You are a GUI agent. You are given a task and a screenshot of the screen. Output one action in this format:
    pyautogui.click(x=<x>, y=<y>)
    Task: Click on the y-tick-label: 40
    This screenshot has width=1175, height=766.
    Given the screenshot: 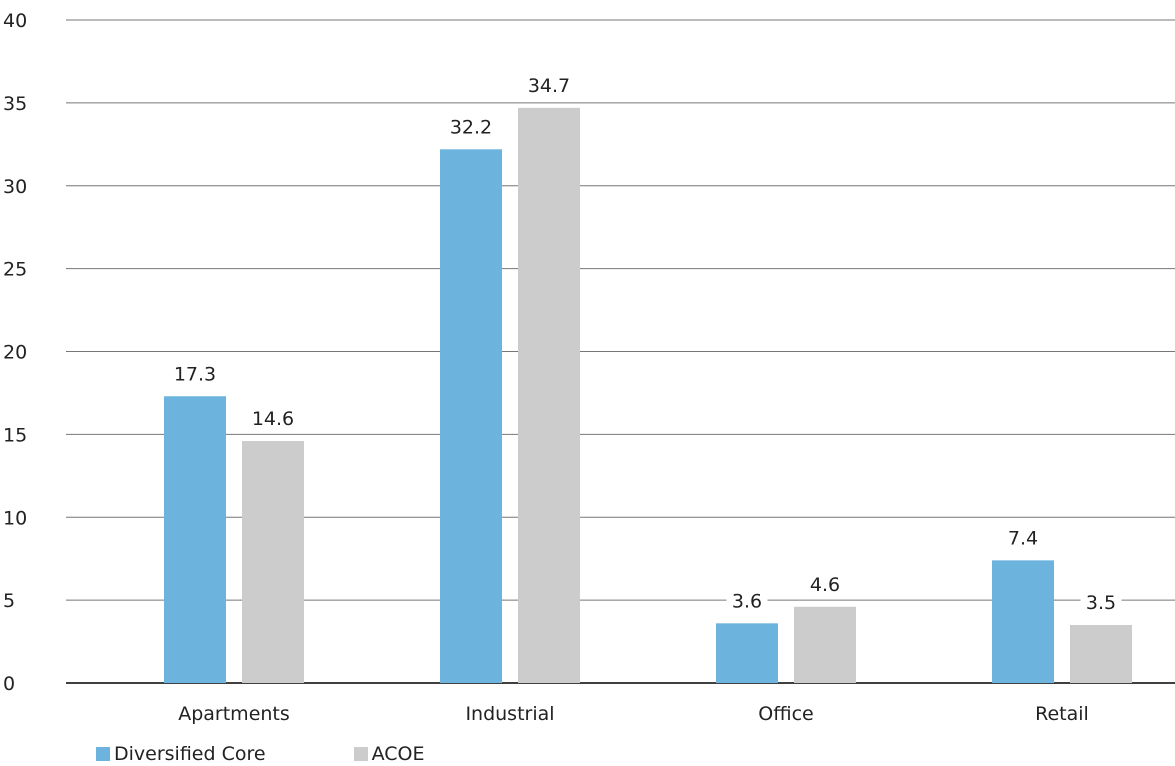 What is the action you would take?
    pyautogui.click(x=15, y=21)
    